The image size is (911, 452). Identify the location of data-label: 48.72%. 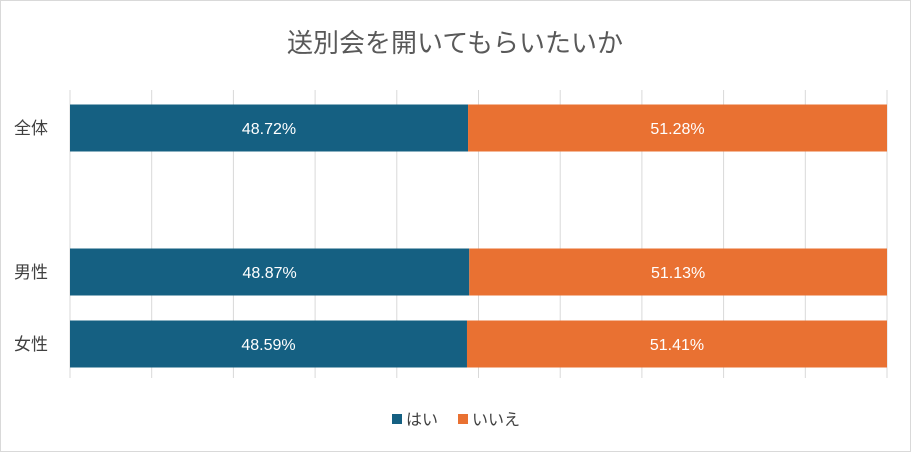
(269, 129).